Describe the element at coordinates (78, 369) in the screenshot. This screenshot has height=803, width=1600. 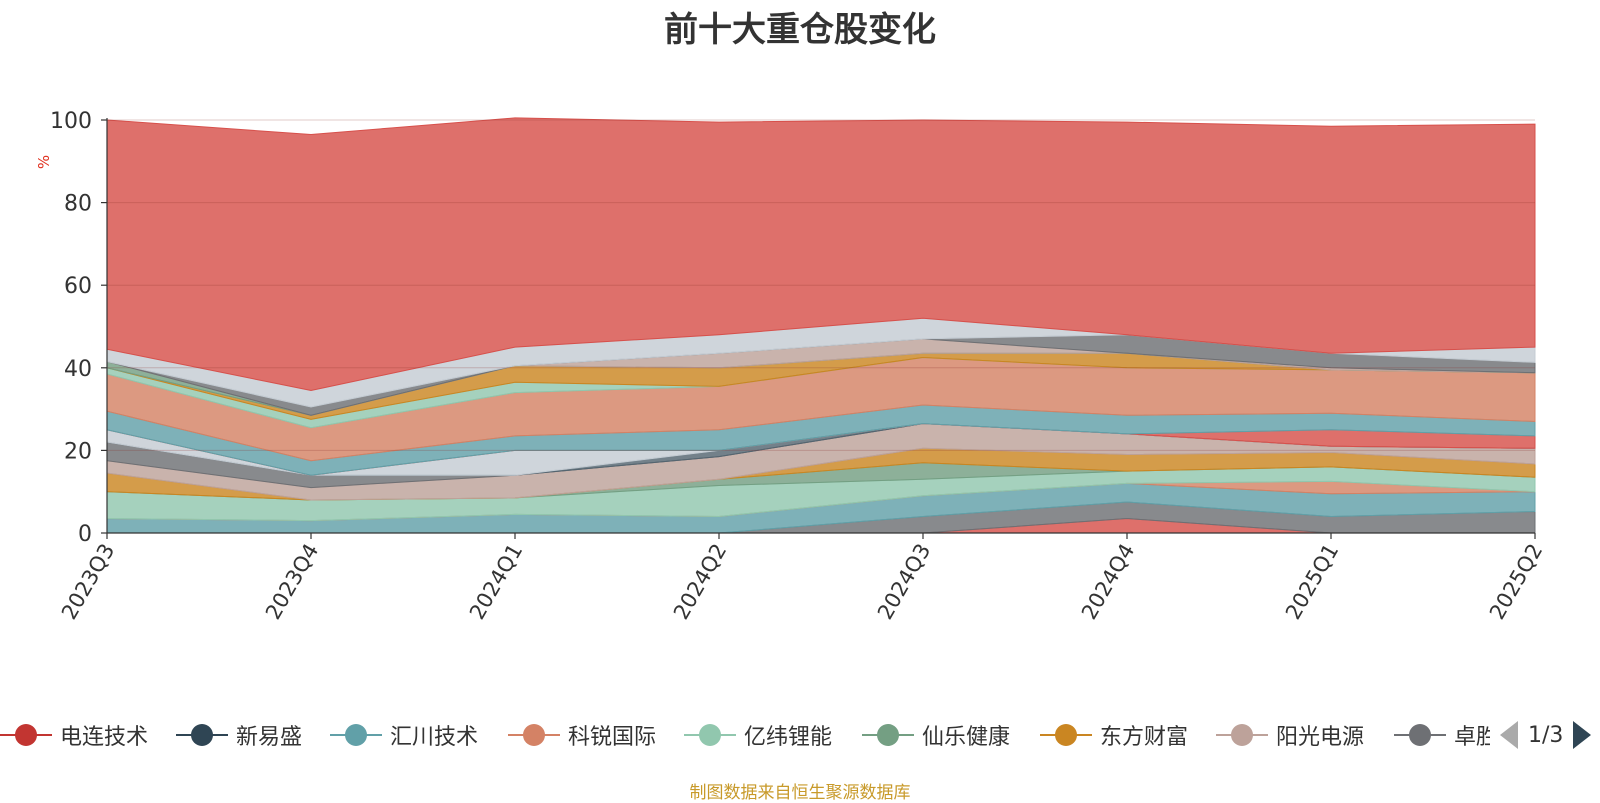
I see `y-tick-label-40: 40` at that location.